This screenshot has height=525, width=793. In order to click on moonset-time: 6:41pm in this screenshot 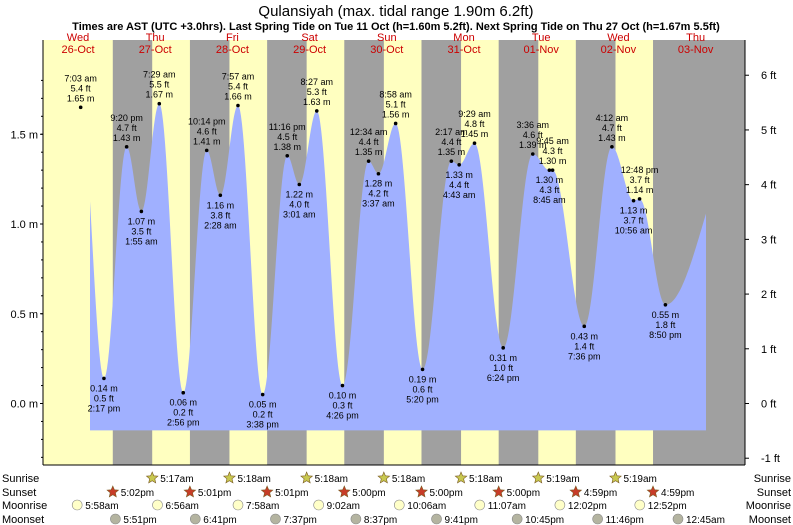, I will do `click(219, 520)`.